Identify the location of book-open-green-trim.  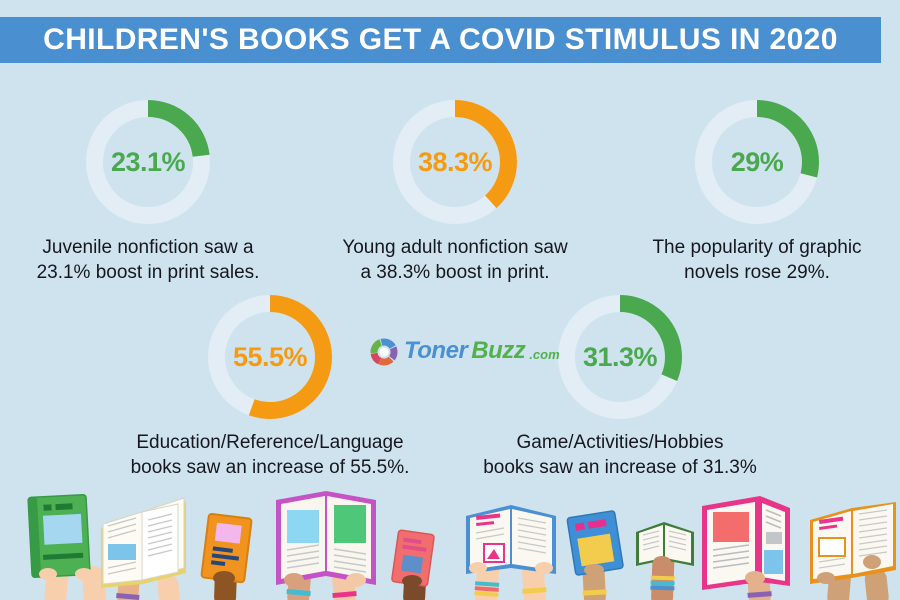
(665, 544).